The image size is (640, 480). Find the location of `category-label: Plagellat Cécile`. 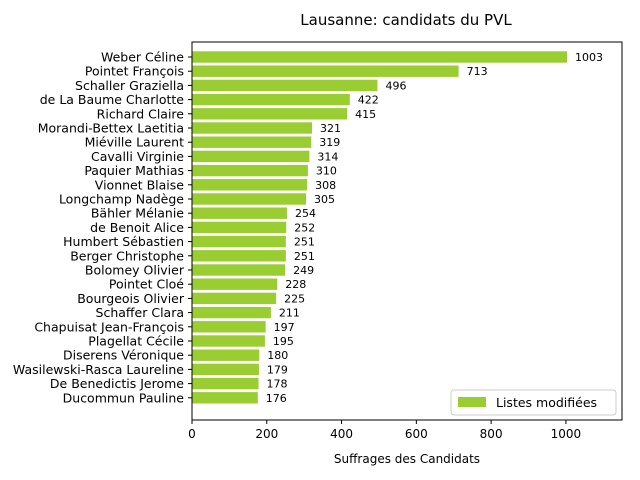

category-label: Plagellat Cécile is located at coordinates (136, 341).